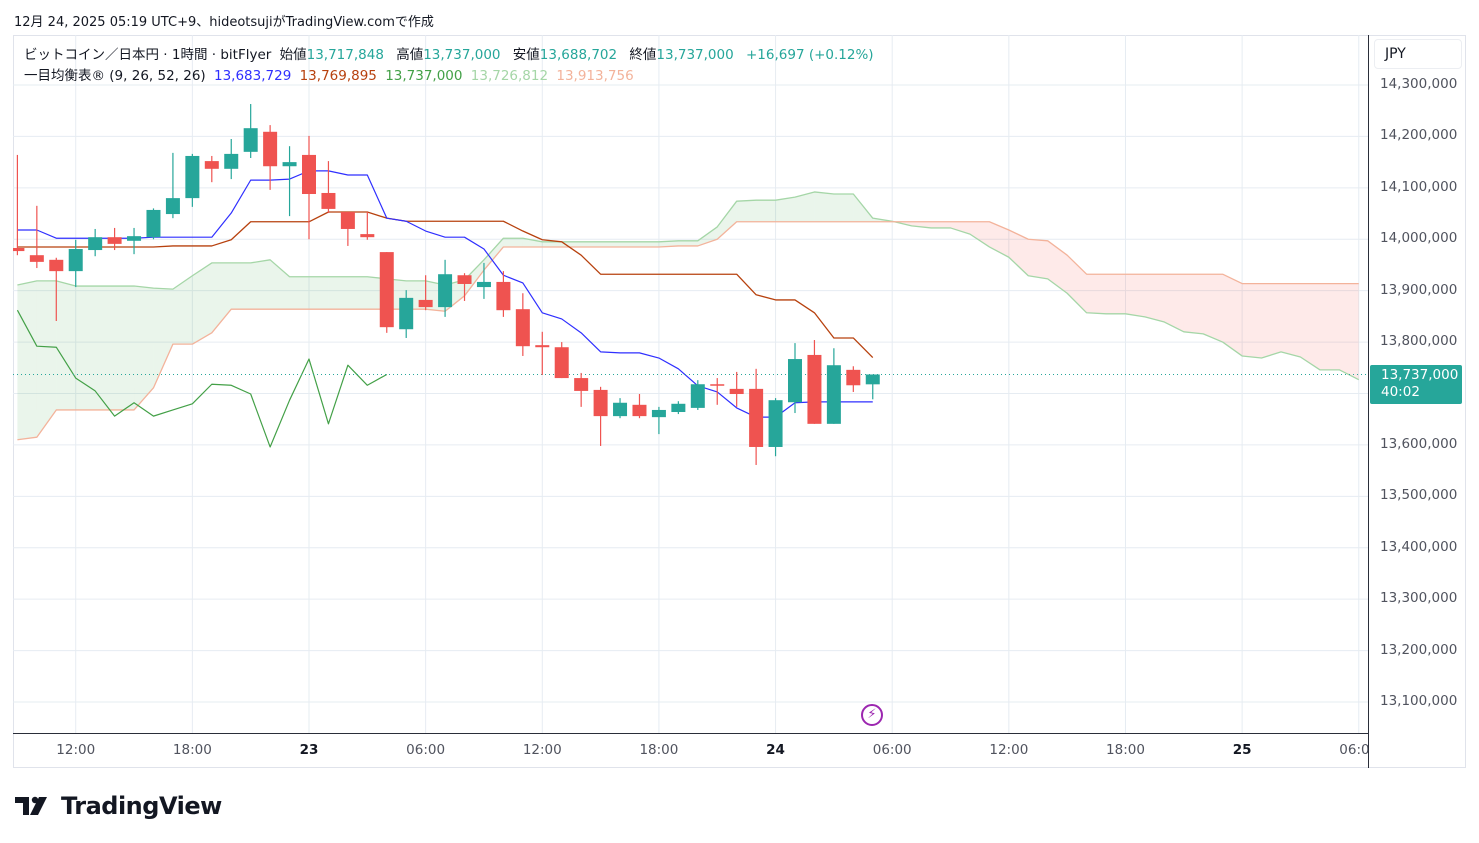 This screenshot has width=1479, height=843. I want to click on time-tick-label: 06:00, so click(892, 750).